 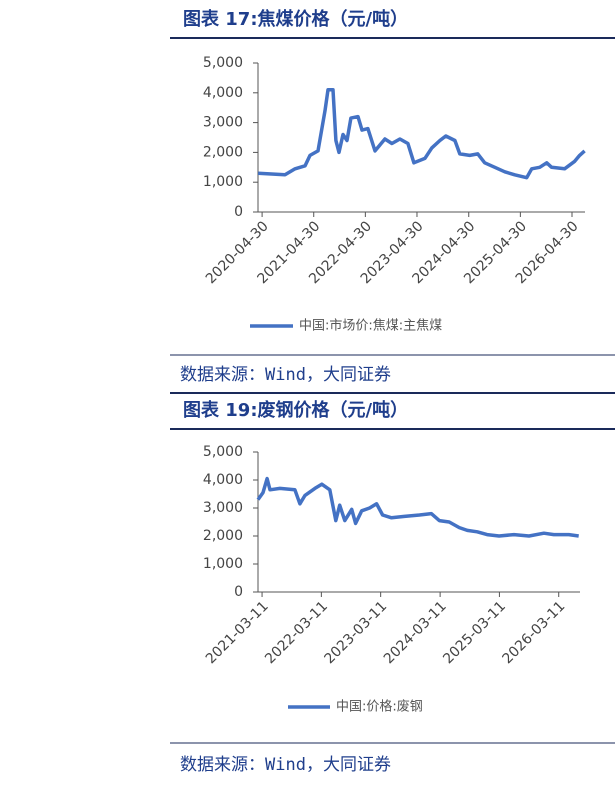 What do you see at coordinates (355, 632) in the screenshot?
I see `x-tick-label: 2023-03-11` at bounding box center [355, 632].